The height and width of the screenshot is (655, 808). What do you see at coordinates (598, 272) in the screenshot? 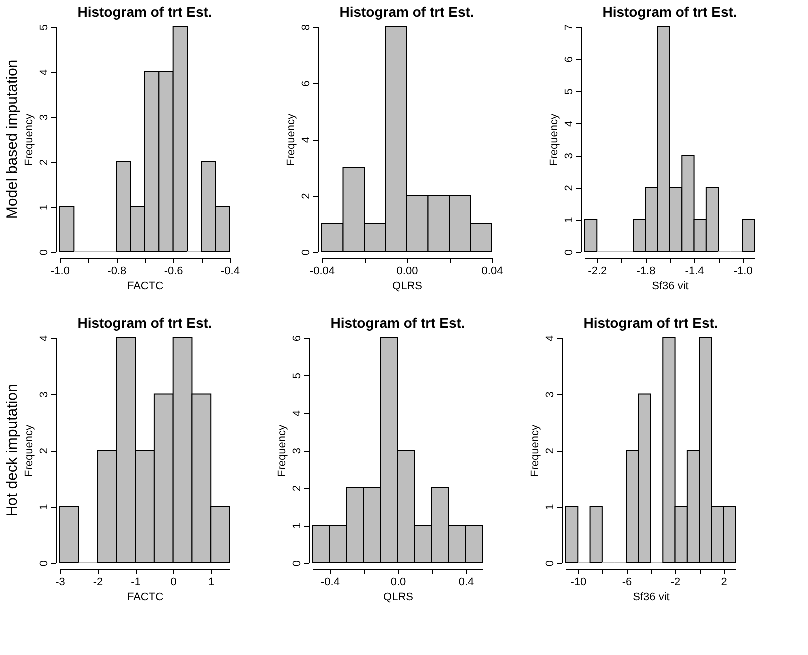
I see `x-tick-label: -2.2` at bounding box center [598, 272].